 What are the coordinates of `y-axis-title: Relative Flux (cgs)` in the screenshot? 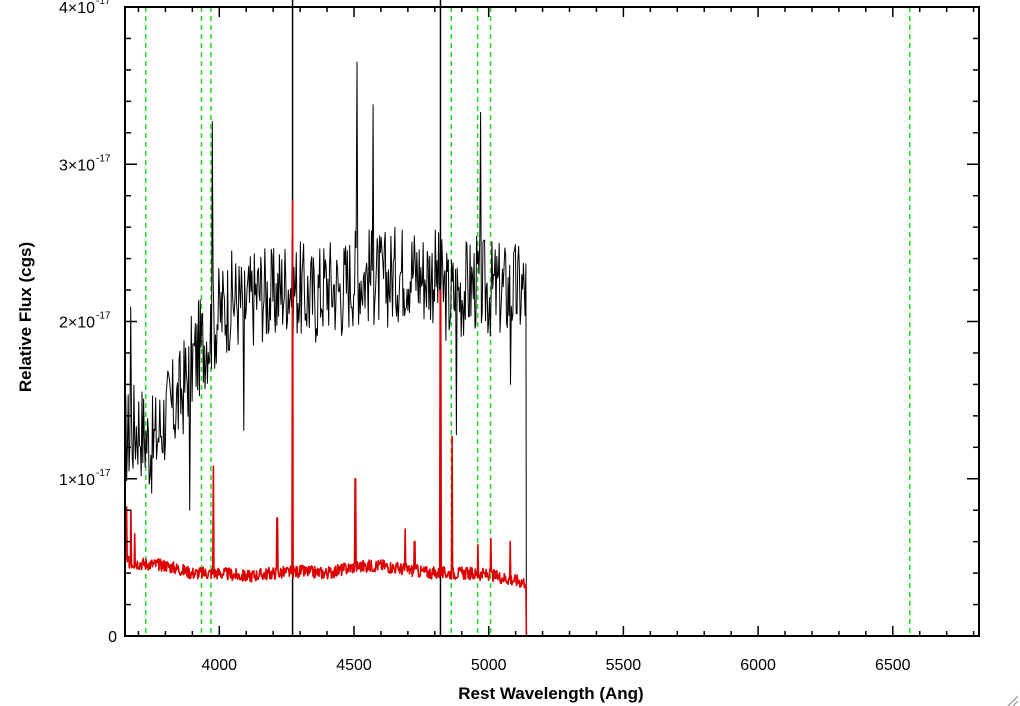 It's located at (25, 317).